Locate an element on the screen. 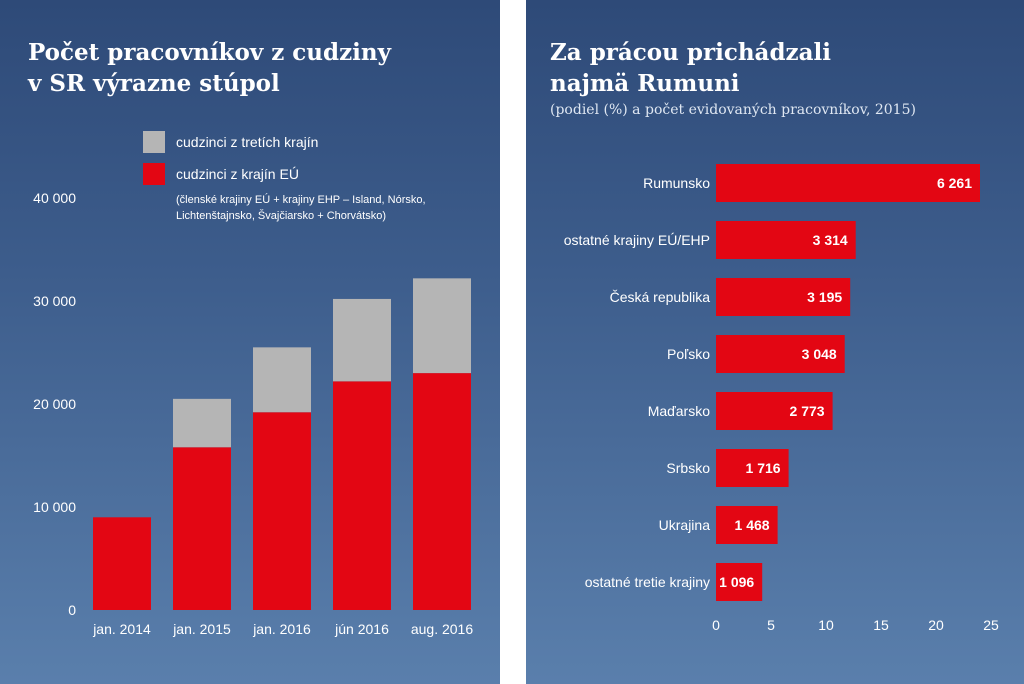  country-label: Poľsko is located at coordinates (688, 354).